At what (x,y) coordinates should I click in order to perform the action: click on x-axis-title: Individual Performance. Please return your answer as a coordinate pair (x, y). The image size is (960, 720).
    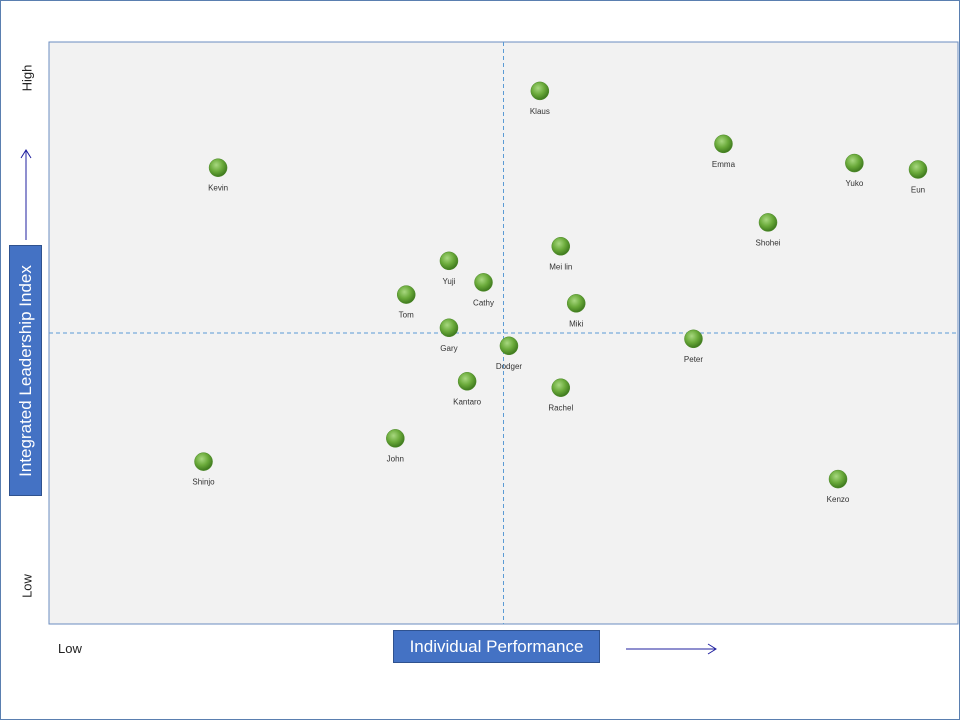
    Looking at the image, I should click on (496, 646).